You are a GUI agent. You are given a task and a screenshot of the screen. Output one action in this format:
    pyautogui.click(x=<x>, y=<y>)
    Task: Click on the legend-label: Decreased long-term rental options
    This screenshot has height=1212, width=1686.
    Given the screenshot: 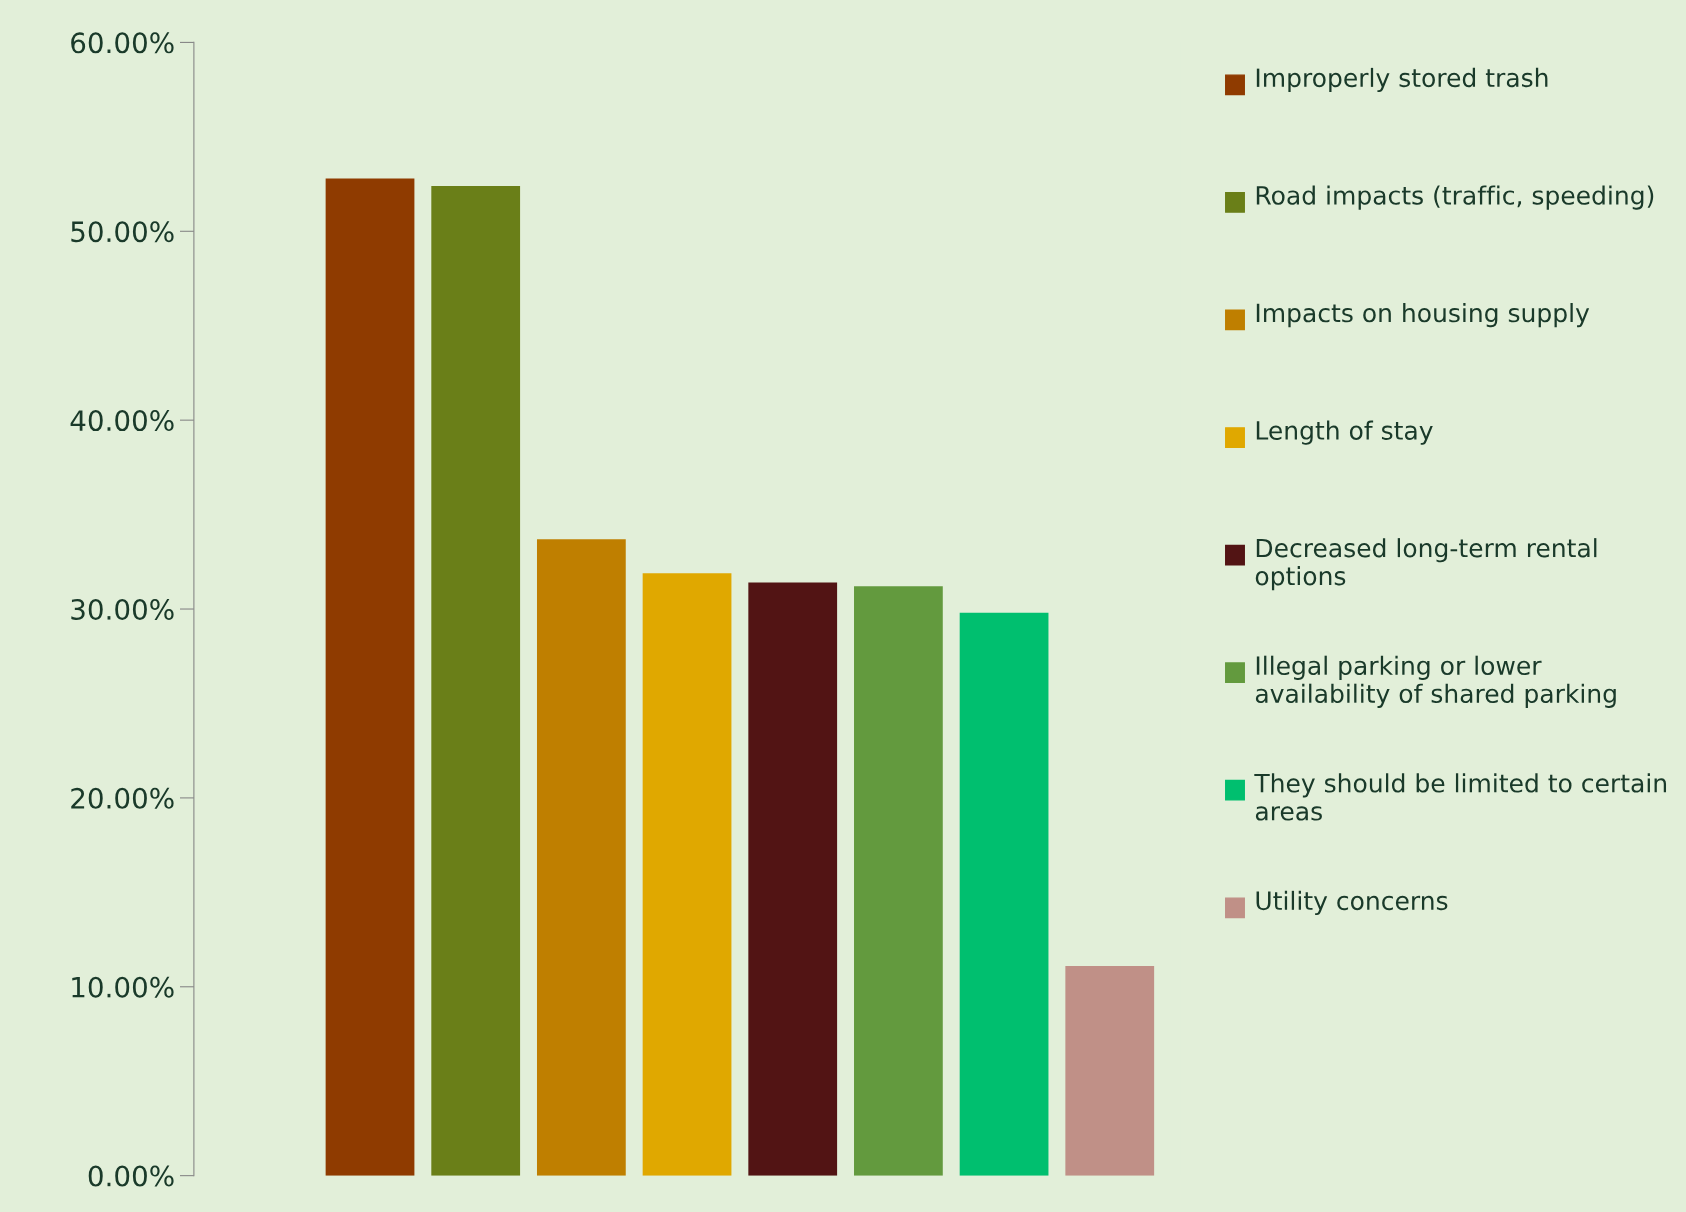 What is the action you would take?
    pyautogui.click(x=1426, y=564)
    